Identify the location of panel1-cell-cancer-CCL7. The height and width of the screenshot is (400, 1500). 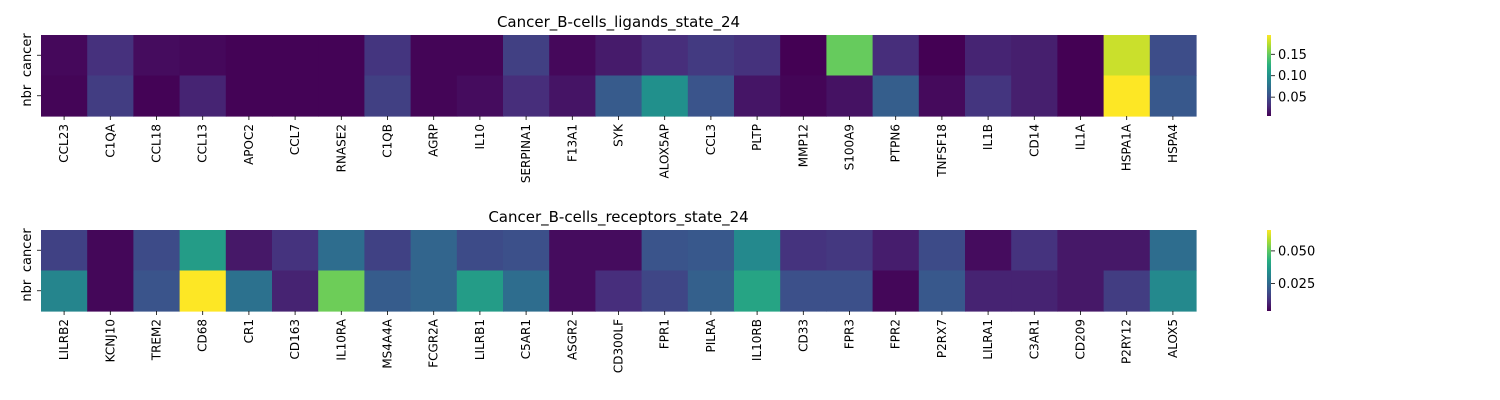
(295, 56).